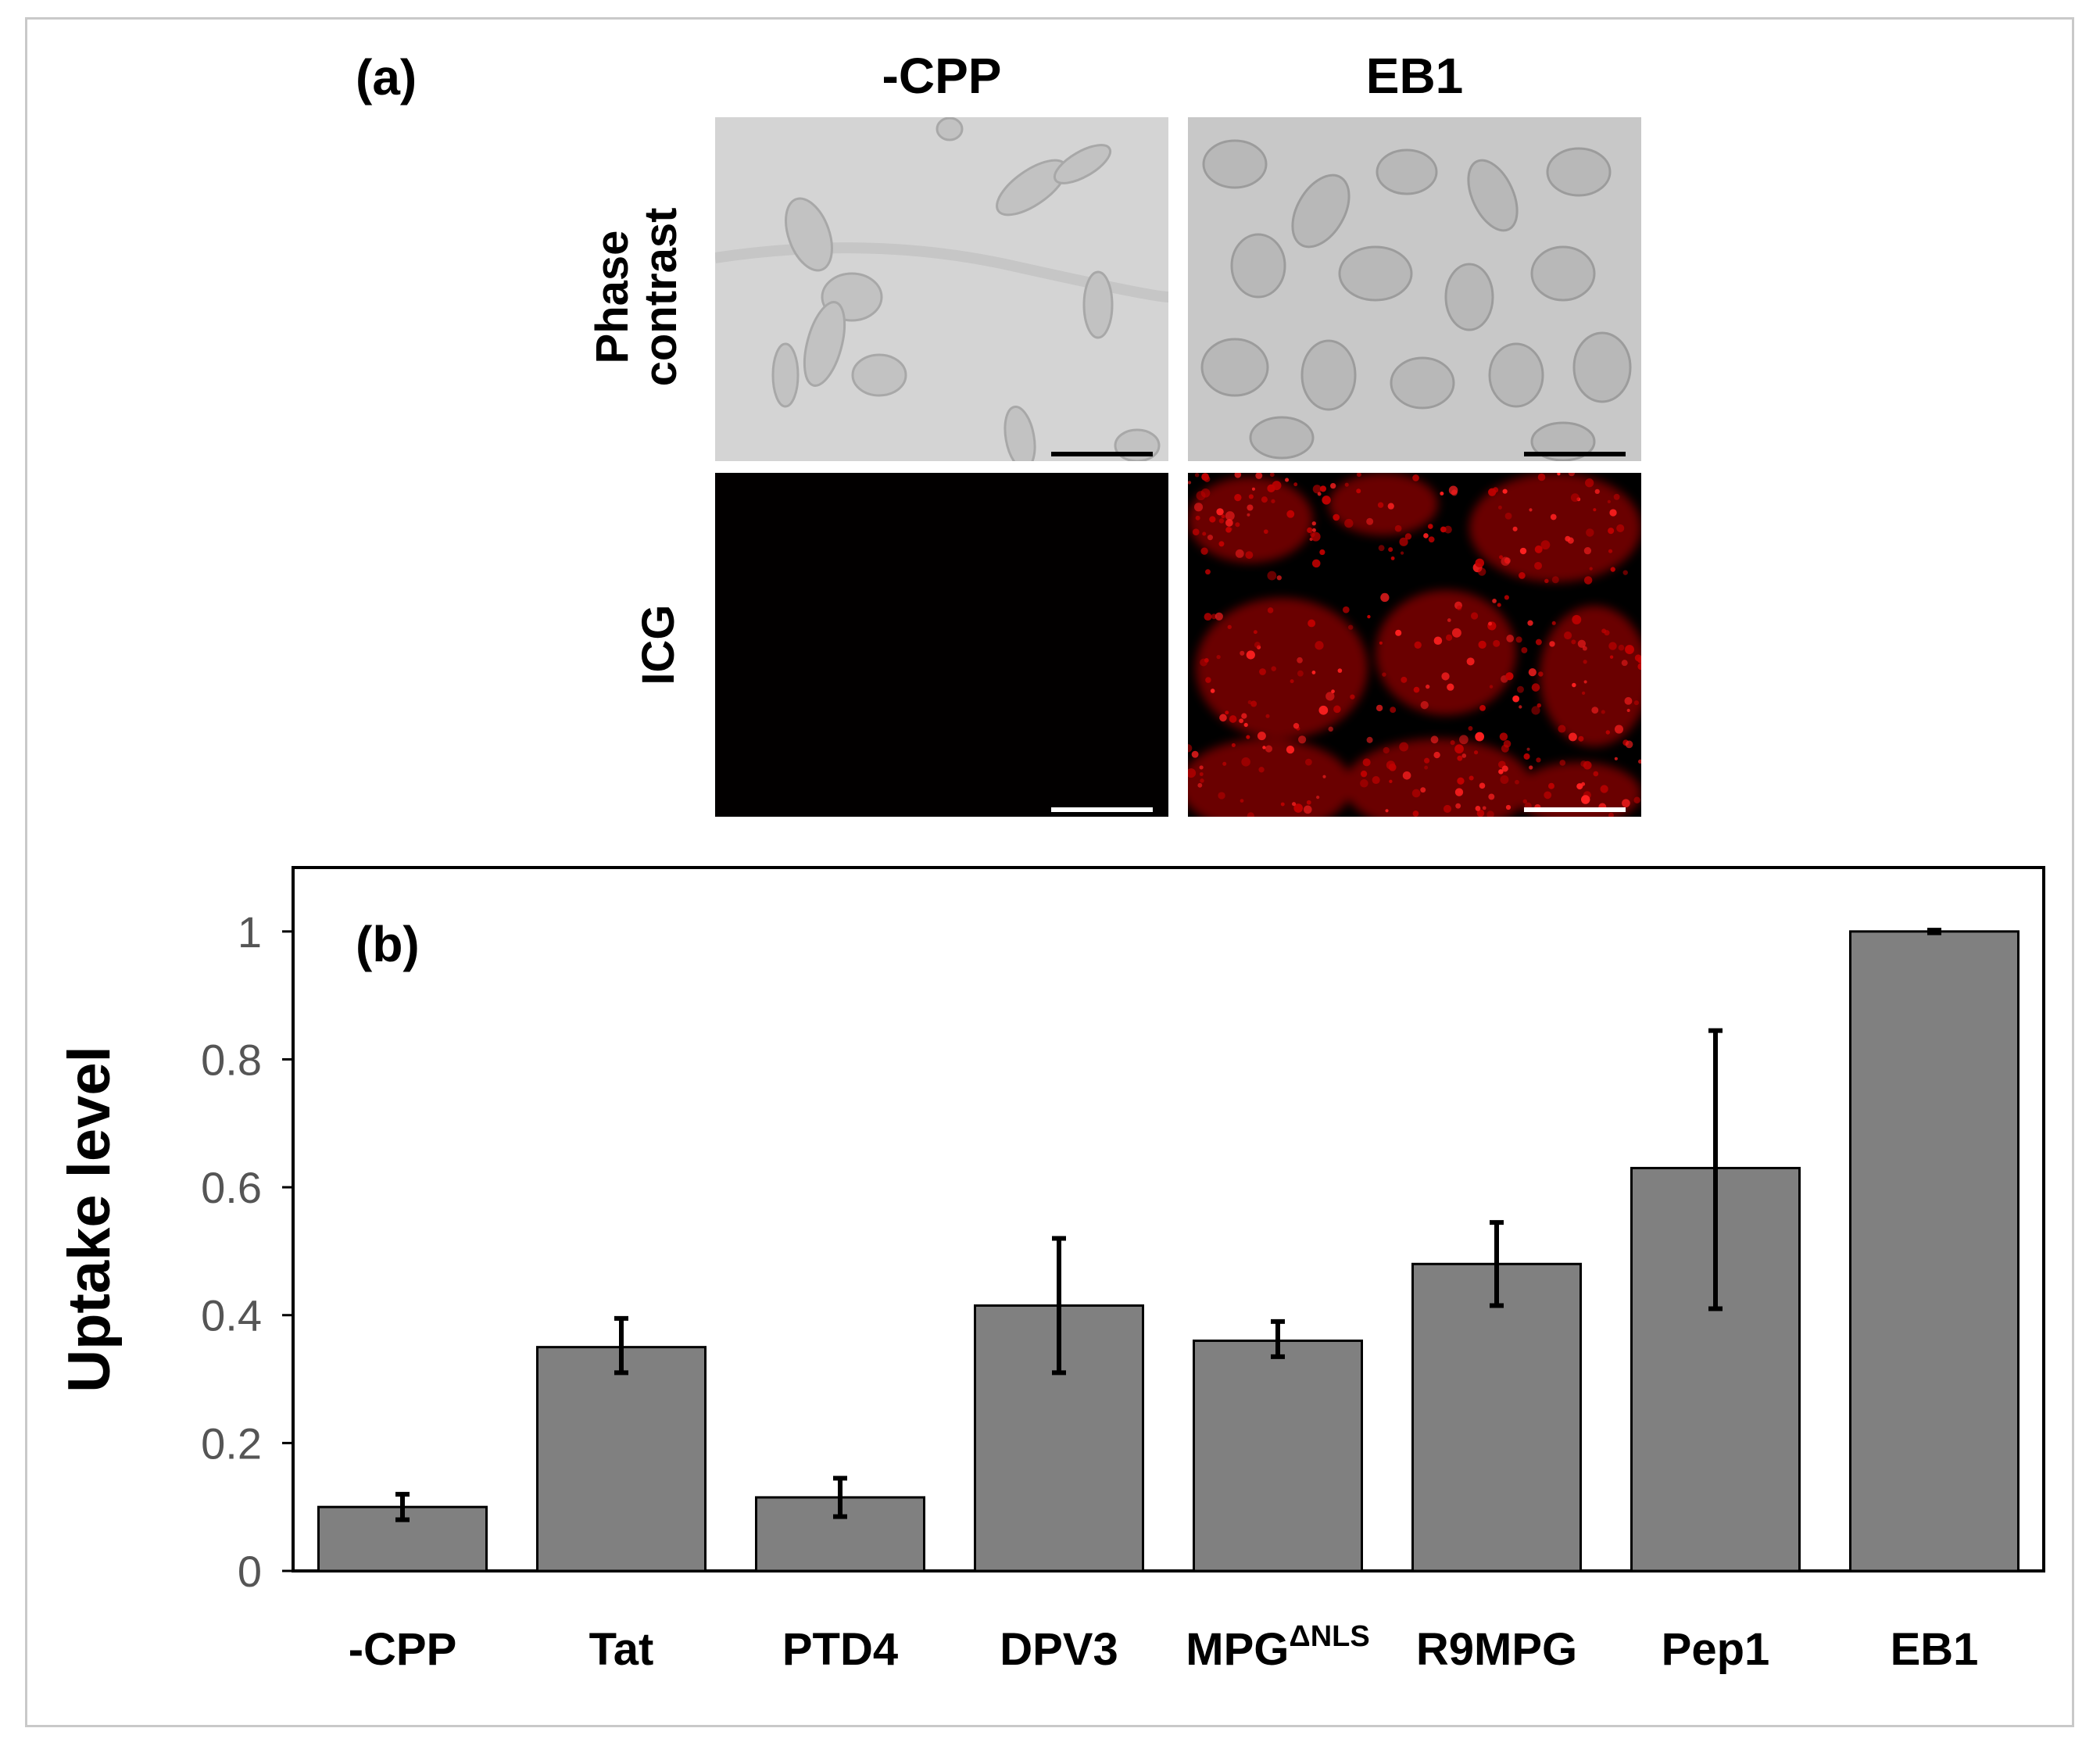 This screenshot has height=1746, width=2100. I want to click on panel-a-label: (a), so click(386, 77).